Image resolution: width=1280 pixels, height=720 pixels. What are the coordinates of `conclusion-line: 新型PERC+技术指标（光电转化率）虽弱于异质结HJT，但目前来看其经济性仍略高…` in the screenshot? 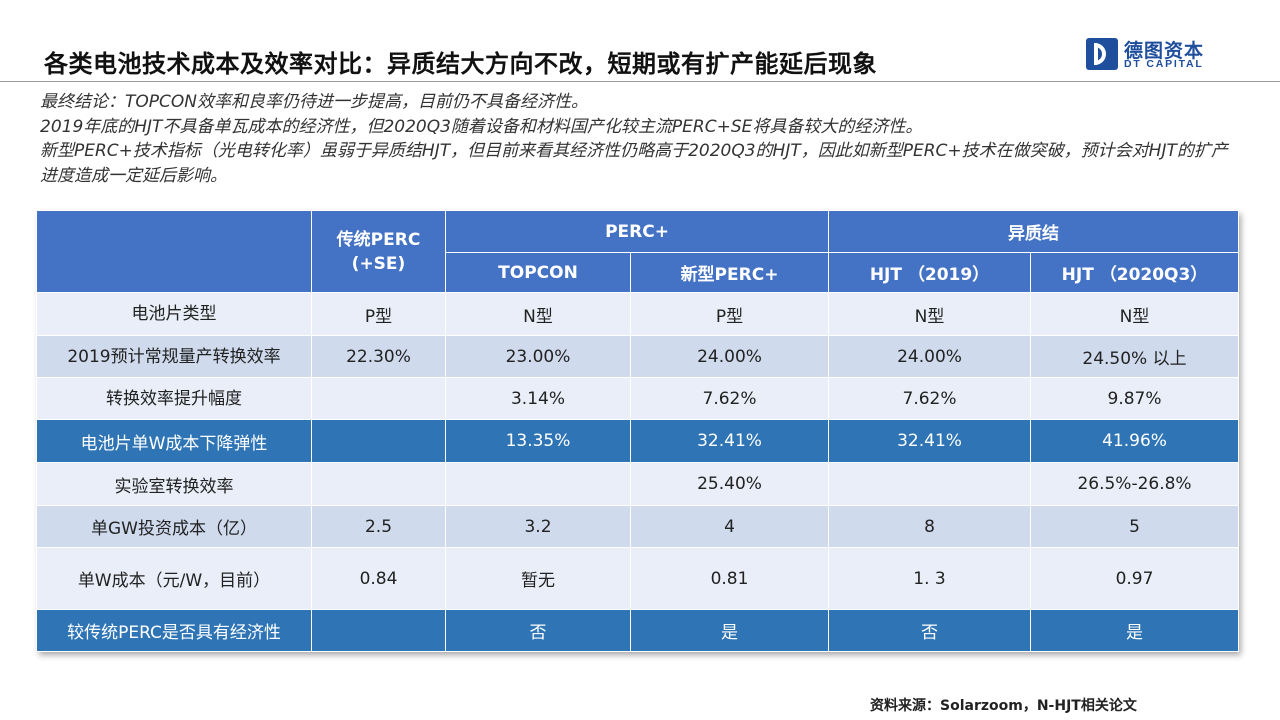 It's located at (634, 163).